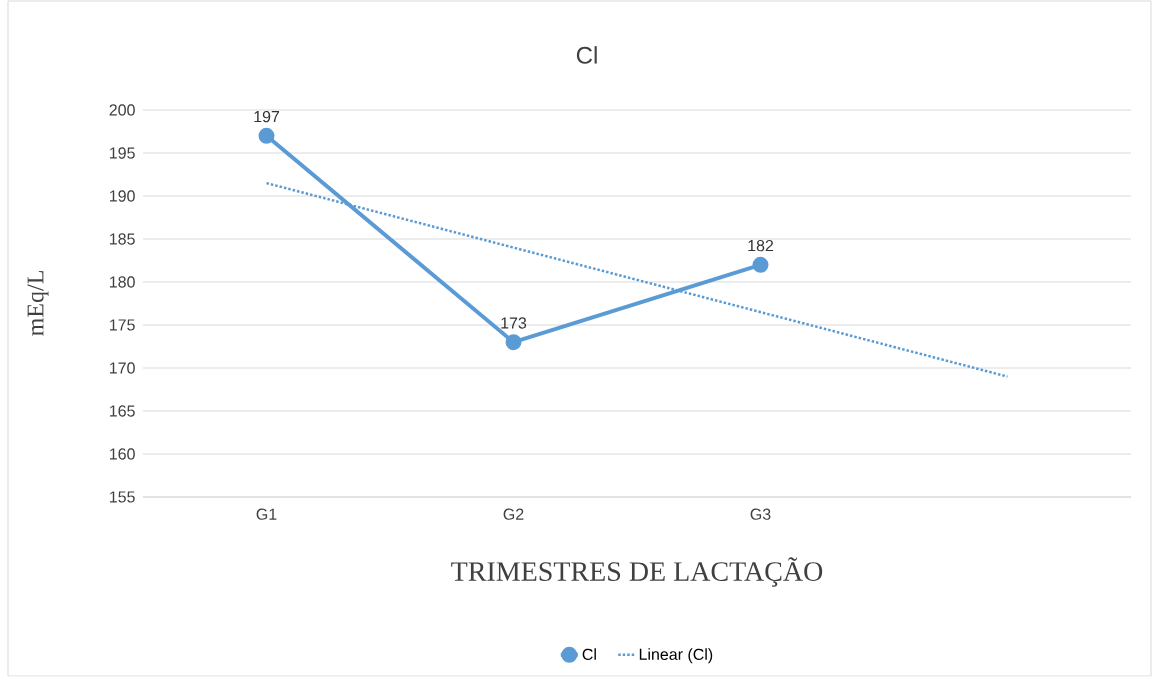  Describe the element at coordinates (122, 239) in the screenshot. I see `y-tick-label: 185` at that location.